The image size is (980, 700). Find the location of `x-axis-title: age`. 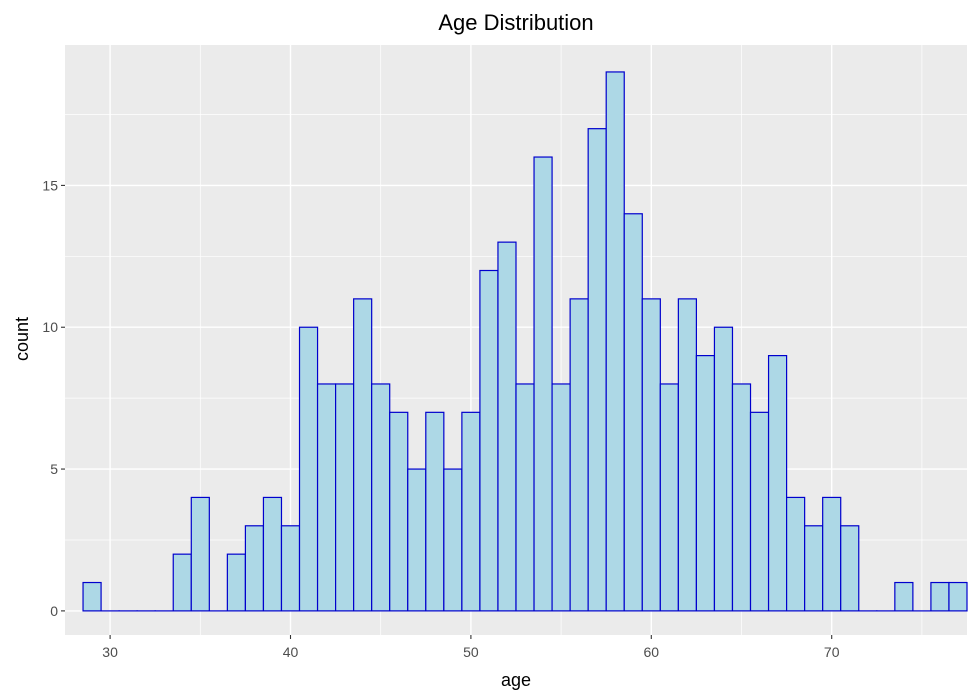

x-axis-title: age is located at coordinates (516, 680).